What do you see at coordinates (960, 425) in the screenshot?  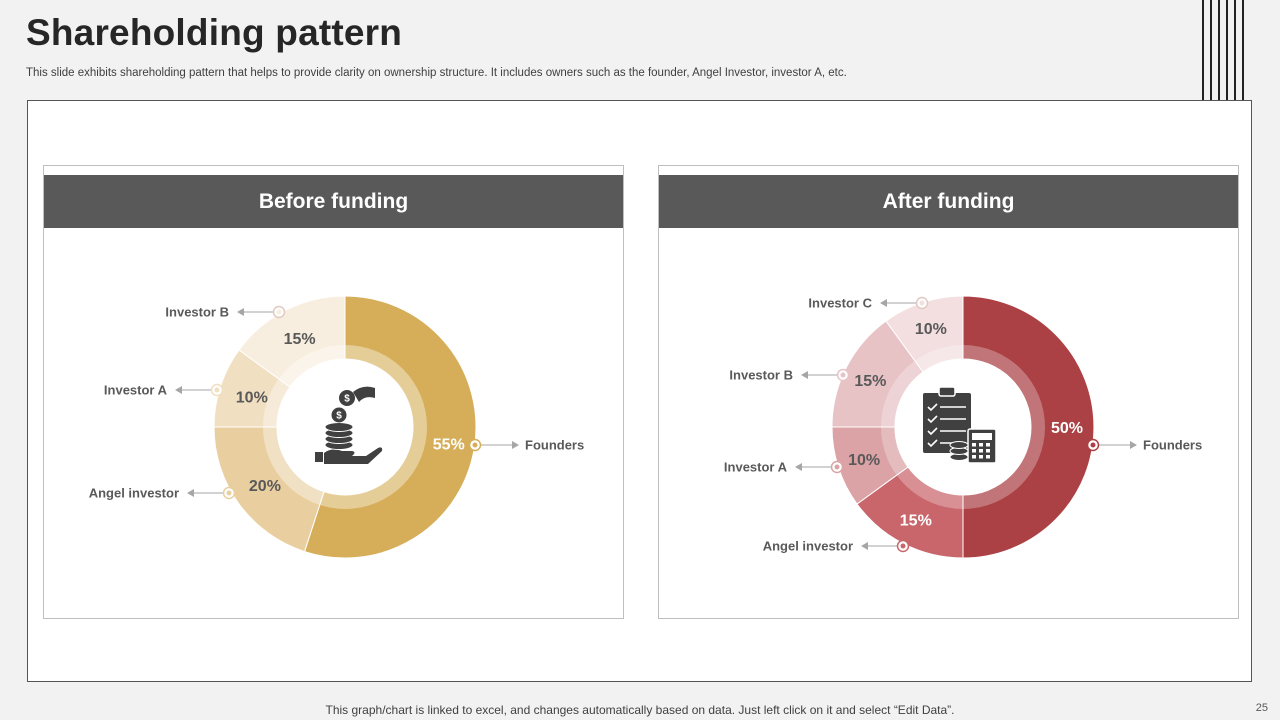 I see `clipboard-calculator-icon` at bounding box center [960, 425].